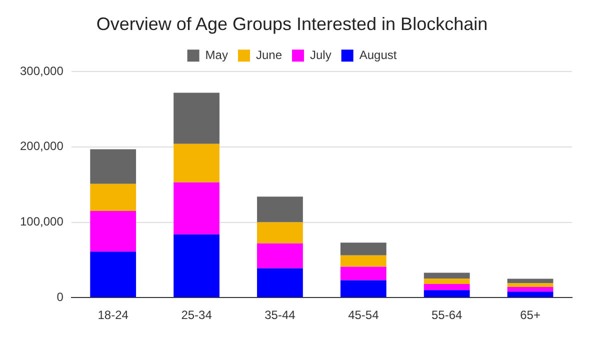 The height and width of the screenshot is (338, 600). I want to click on legend-label: June, so click(269, 55).